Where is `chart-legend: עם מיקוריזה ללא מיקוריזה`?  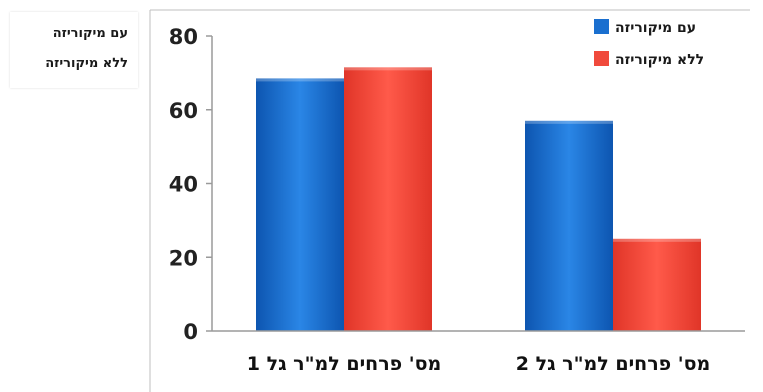
chart-legend: עם מיקוריזה ללא מיקוריזה is located at coordinates (649, 43).